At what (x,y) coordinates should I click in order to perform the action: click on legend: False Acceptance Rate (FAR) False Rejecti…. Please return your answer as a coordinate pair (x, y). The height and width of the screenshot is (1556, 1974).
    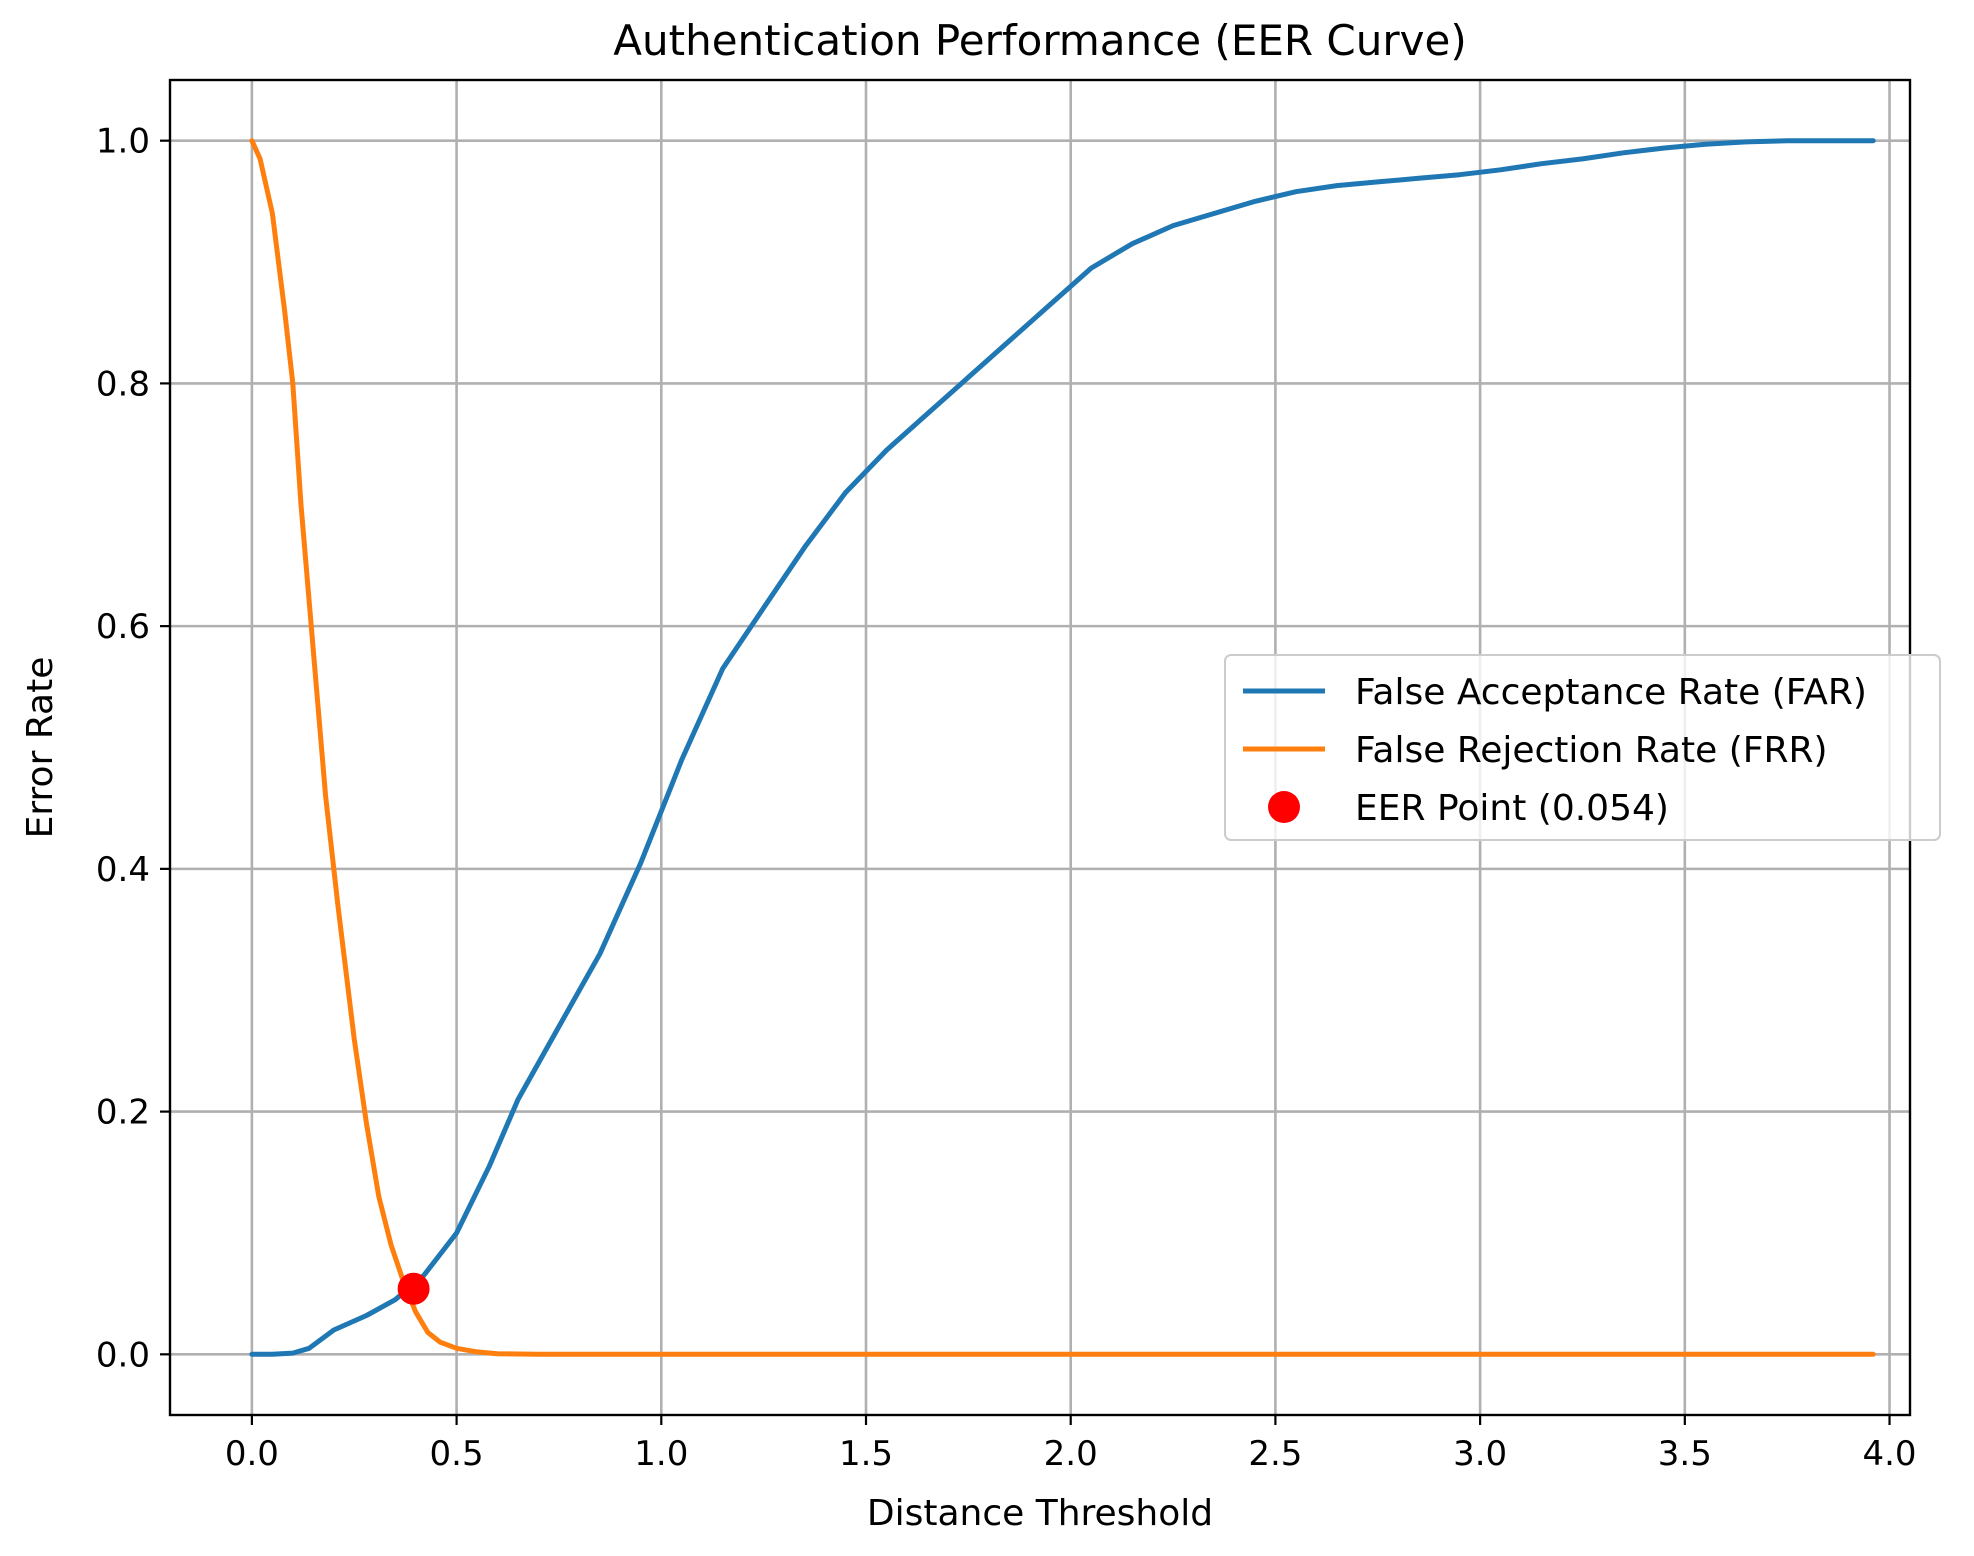
    Looking at the image, I should click on (1582, 747).